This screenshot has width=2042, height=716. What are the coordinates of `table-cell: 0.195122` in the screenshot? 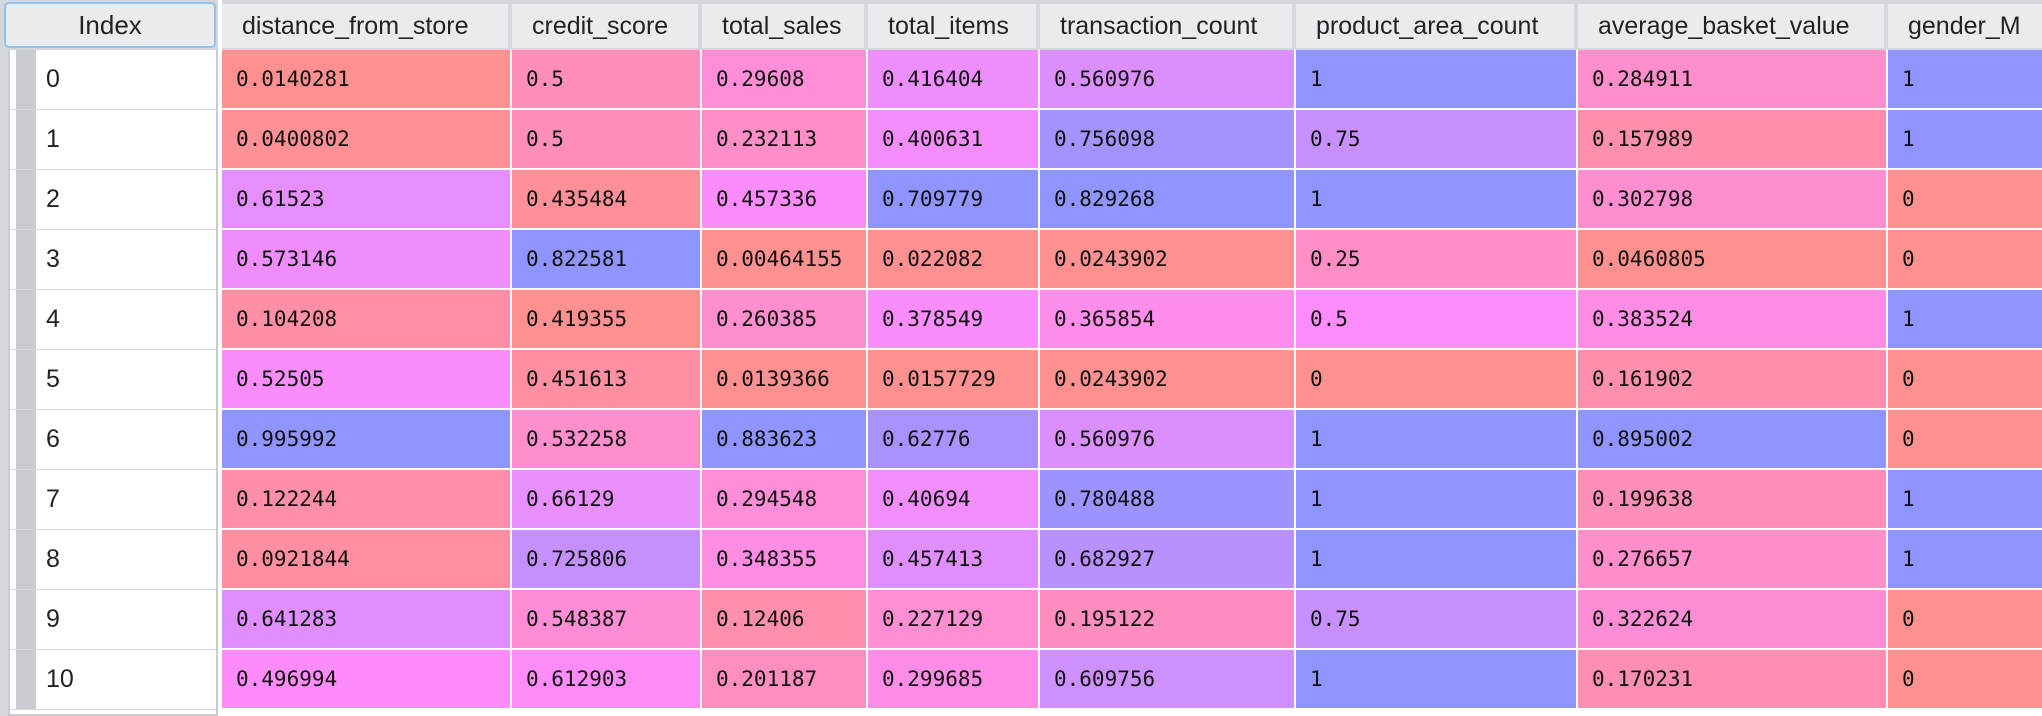 It's located at (1168, 620).